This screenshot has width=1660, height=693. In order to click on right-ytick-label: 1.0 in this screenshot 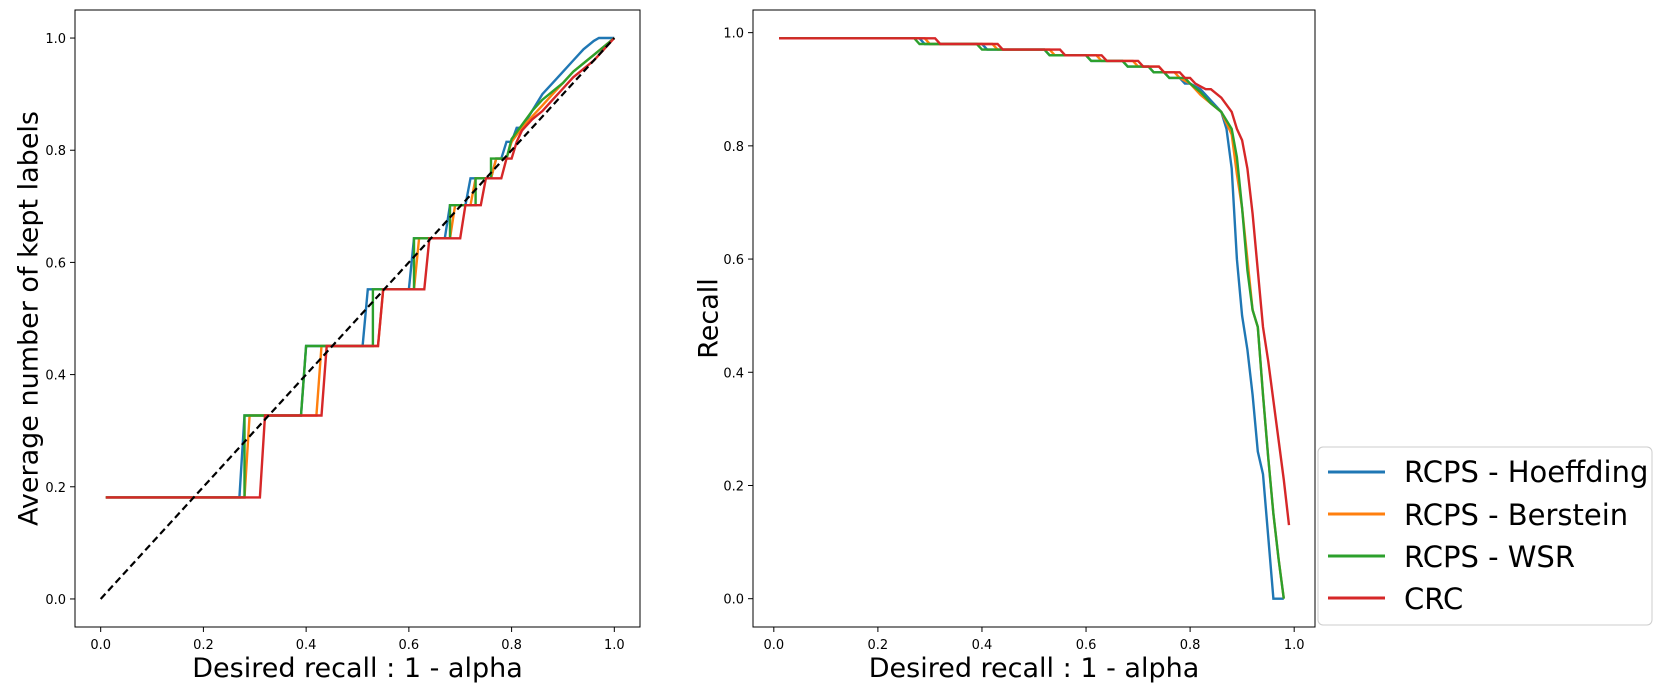, I will do `click(733, 34)`.